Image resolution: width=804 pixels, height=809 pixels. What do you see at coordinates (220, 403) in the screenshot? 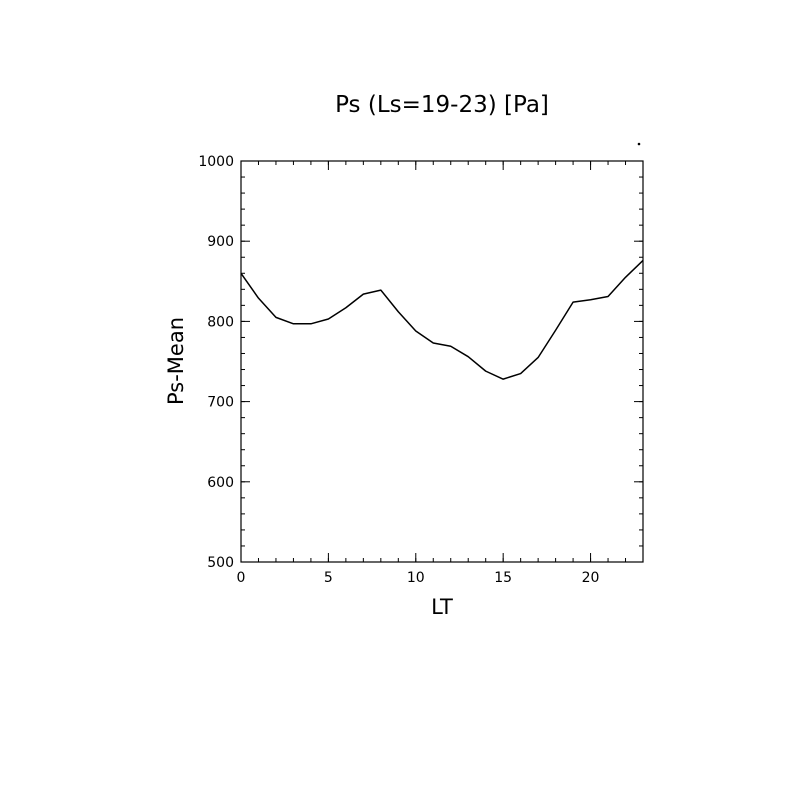
I see `y-tick-label: 700` at bounding box center [220, 403].